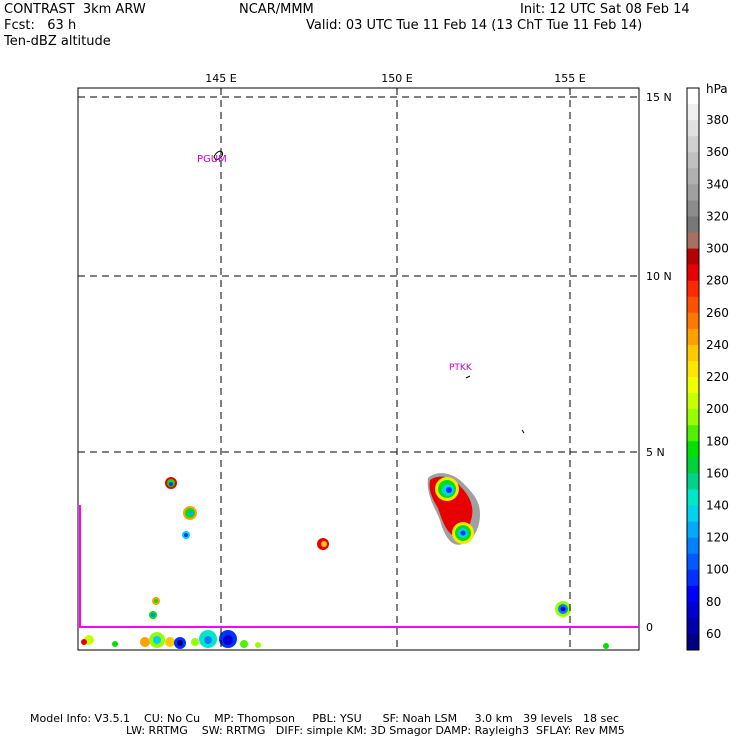 Image resolution: width=740 pixels, height=740 pixels. What do you see at coordinates (659, 276) in the screenshot?
I see `lat-label-10n: 10 N` at bounding box center [659, 276].